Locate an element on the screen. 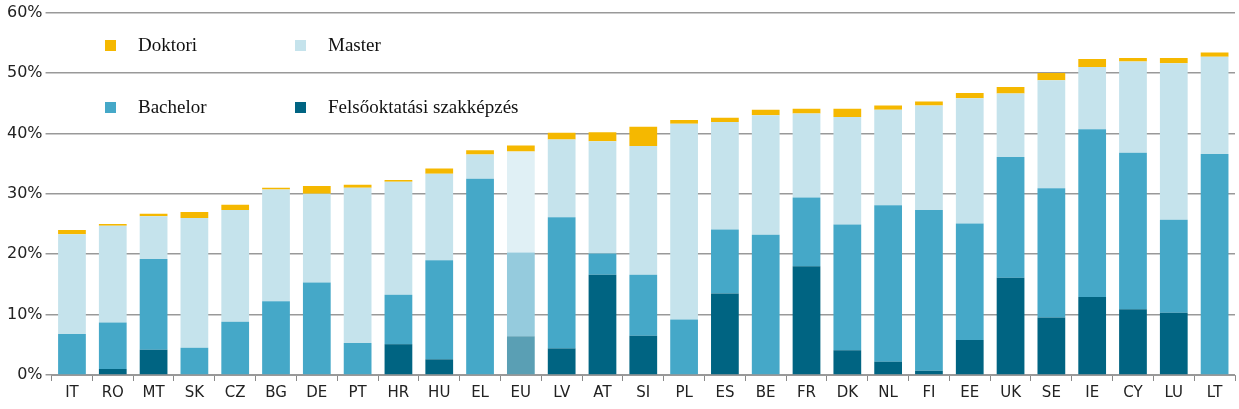  x-tick-label: AT is located at coordinates (603, 391).